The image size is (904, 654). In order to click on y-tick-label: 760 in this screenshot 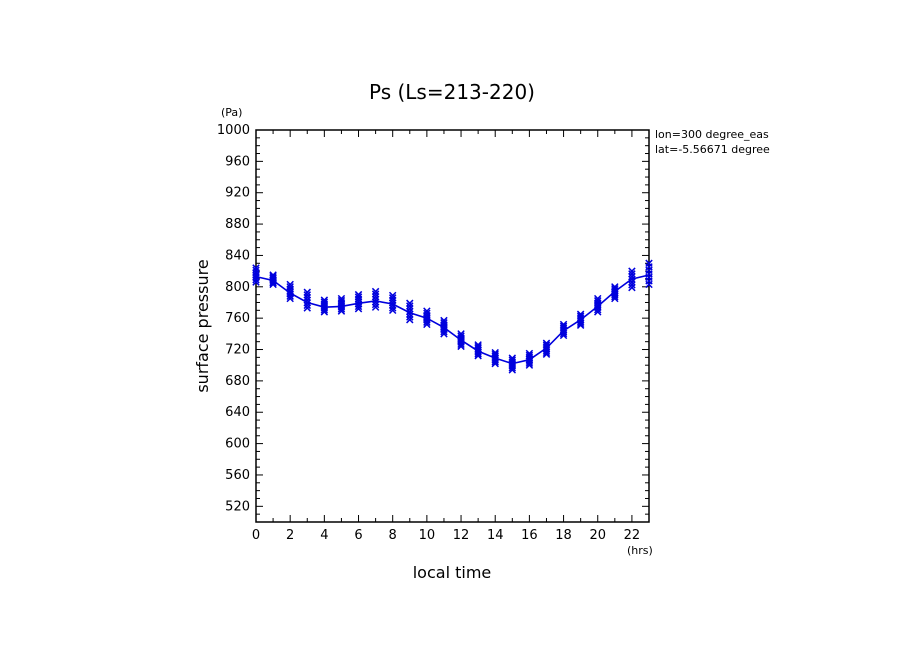, I will do `click(237, 318)`.